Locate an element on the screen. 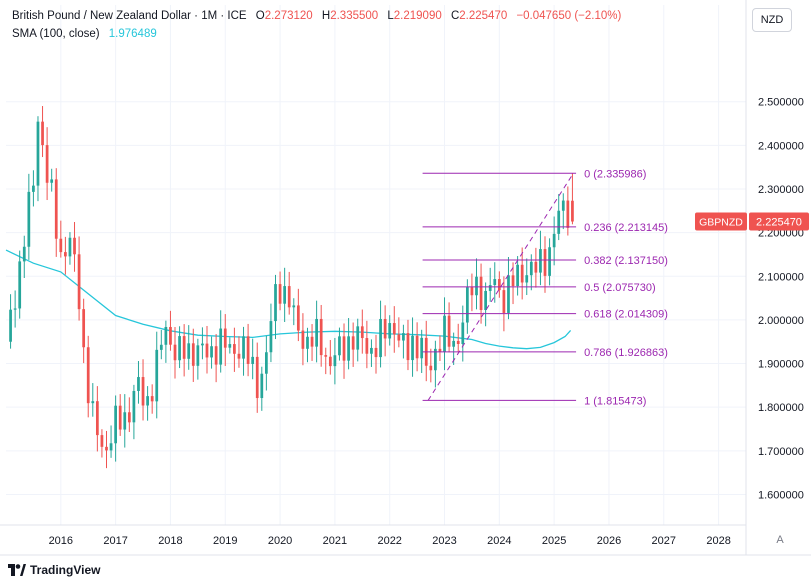  y-tick-label: 1.600000 is located at coordinates (781, 495).